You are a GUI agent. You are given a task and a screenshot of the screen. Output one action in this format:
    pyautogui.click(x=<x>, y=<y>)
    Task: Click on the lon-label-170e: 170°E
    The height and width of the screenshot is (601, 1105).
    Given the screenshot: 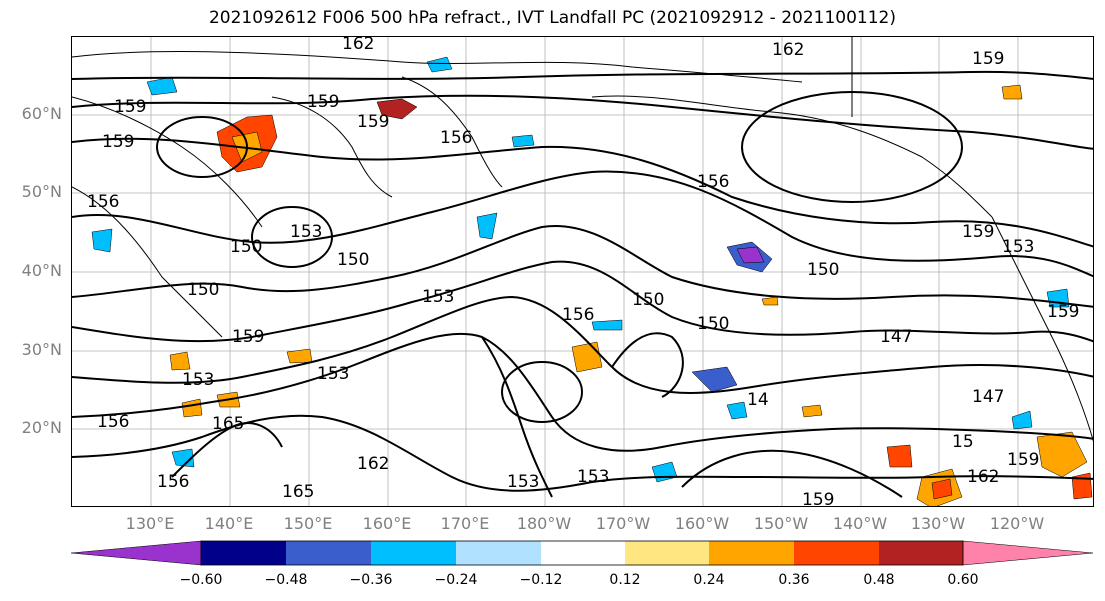 What is the action you would take?
    pyautogui.click(x=465, y=523)
    